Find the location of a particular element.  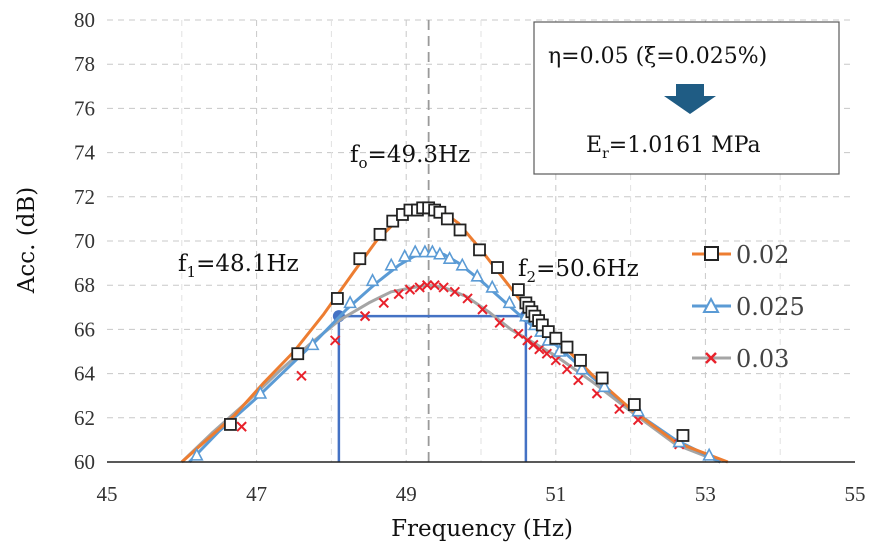

legend-label-0.025: 0.025 is located at coordinates (770, 307).